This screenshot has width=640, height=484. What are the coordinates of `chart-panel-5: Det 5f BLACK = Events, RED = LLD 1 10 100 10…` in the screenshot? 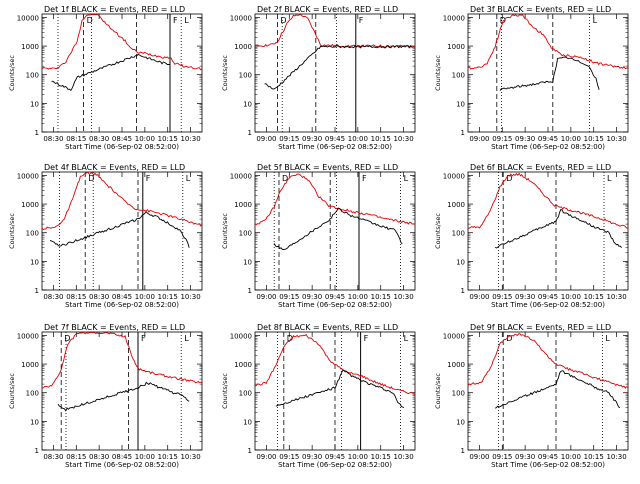 It's located at (318, 236).